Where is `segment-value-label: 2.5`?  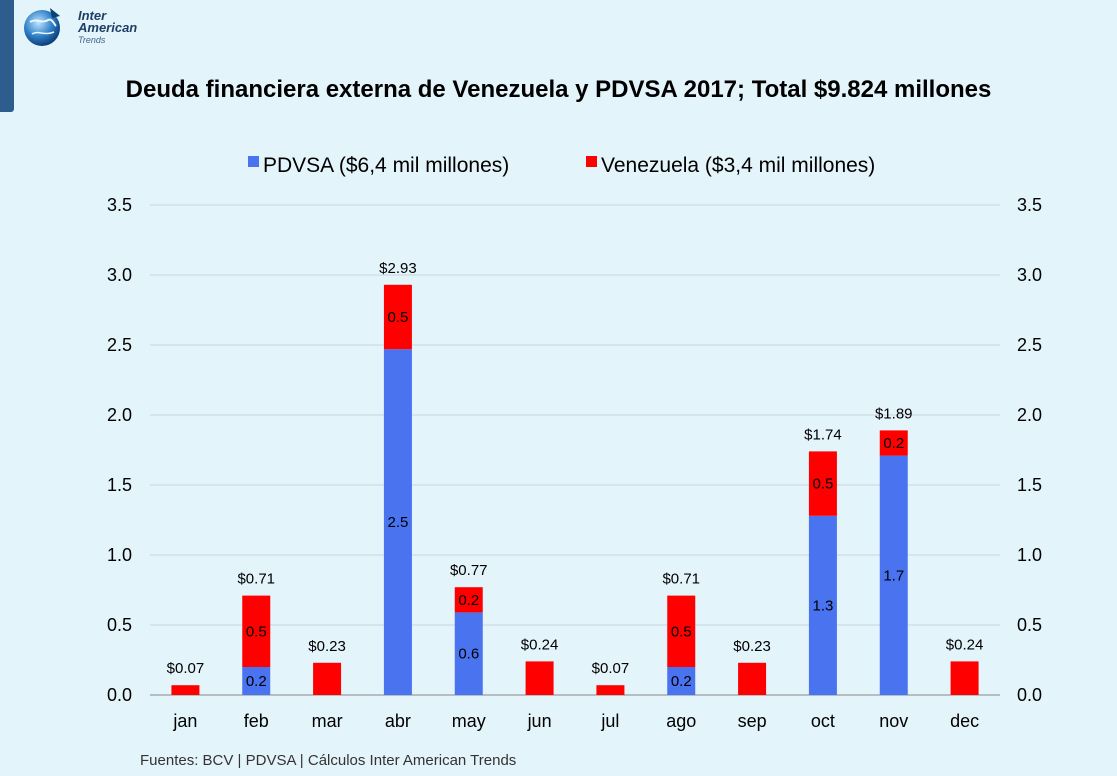
segment-value-label: 2.5 is located at coordinates (397, 522).